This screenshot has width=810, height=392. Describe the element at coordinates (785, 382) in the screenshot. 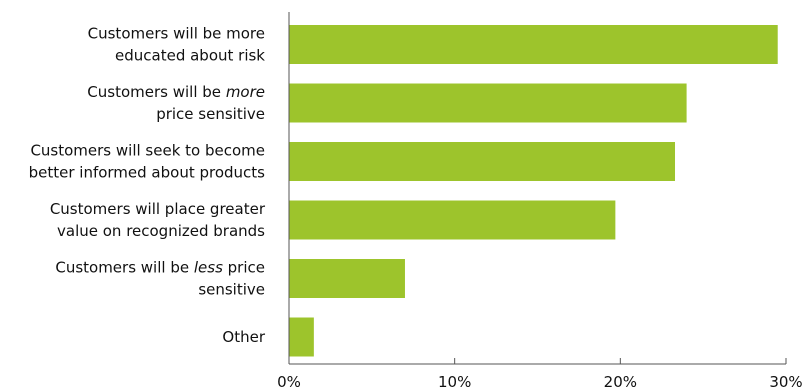

I see `x-tick-label-3: 30%` at that location.